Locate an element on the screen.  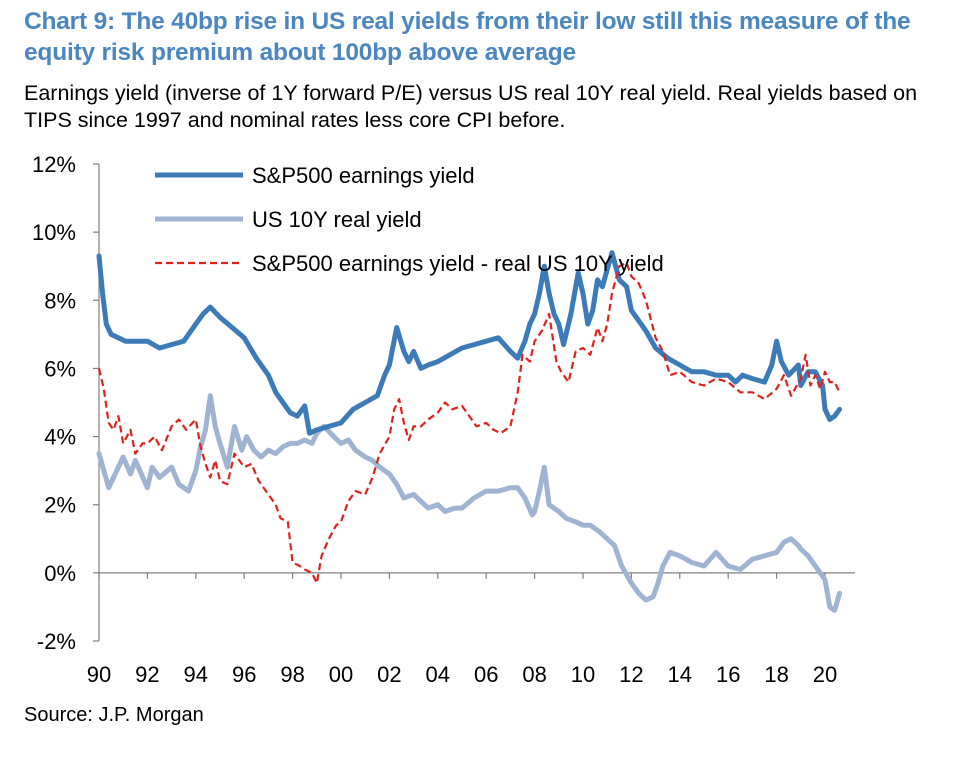
y-tick-label: 10% is located at coordinates (54, 232).